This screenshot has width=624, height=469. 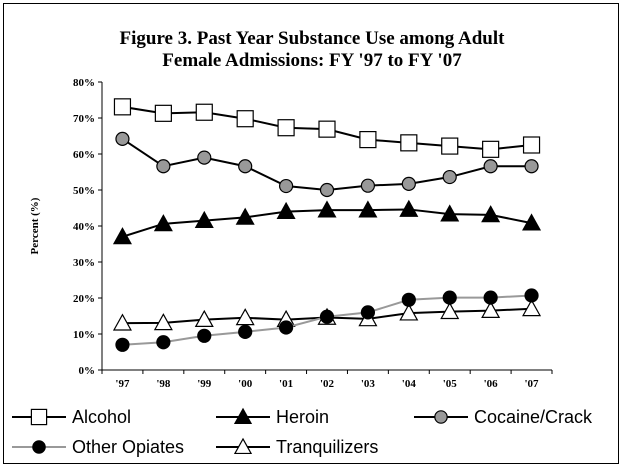 What do you see at coordinates (84, 263) in the screenshot?
I see `y-tick-label: 30%` at bounding box center [84, 263].